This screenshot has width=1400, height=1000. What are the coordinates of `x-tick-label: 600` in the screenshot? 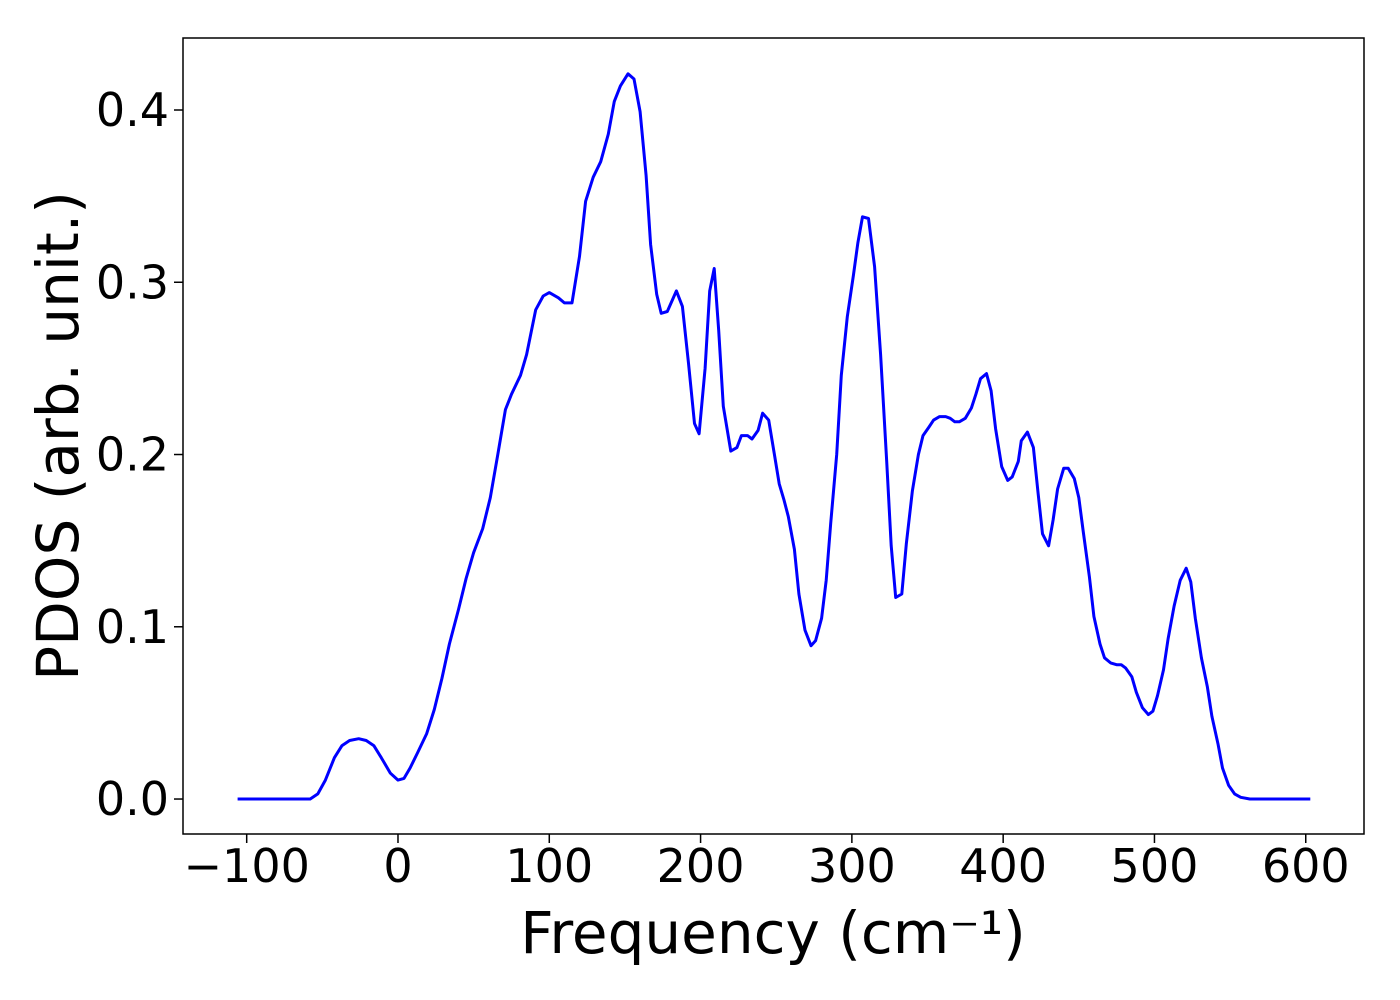 It's located at (1306, 866).